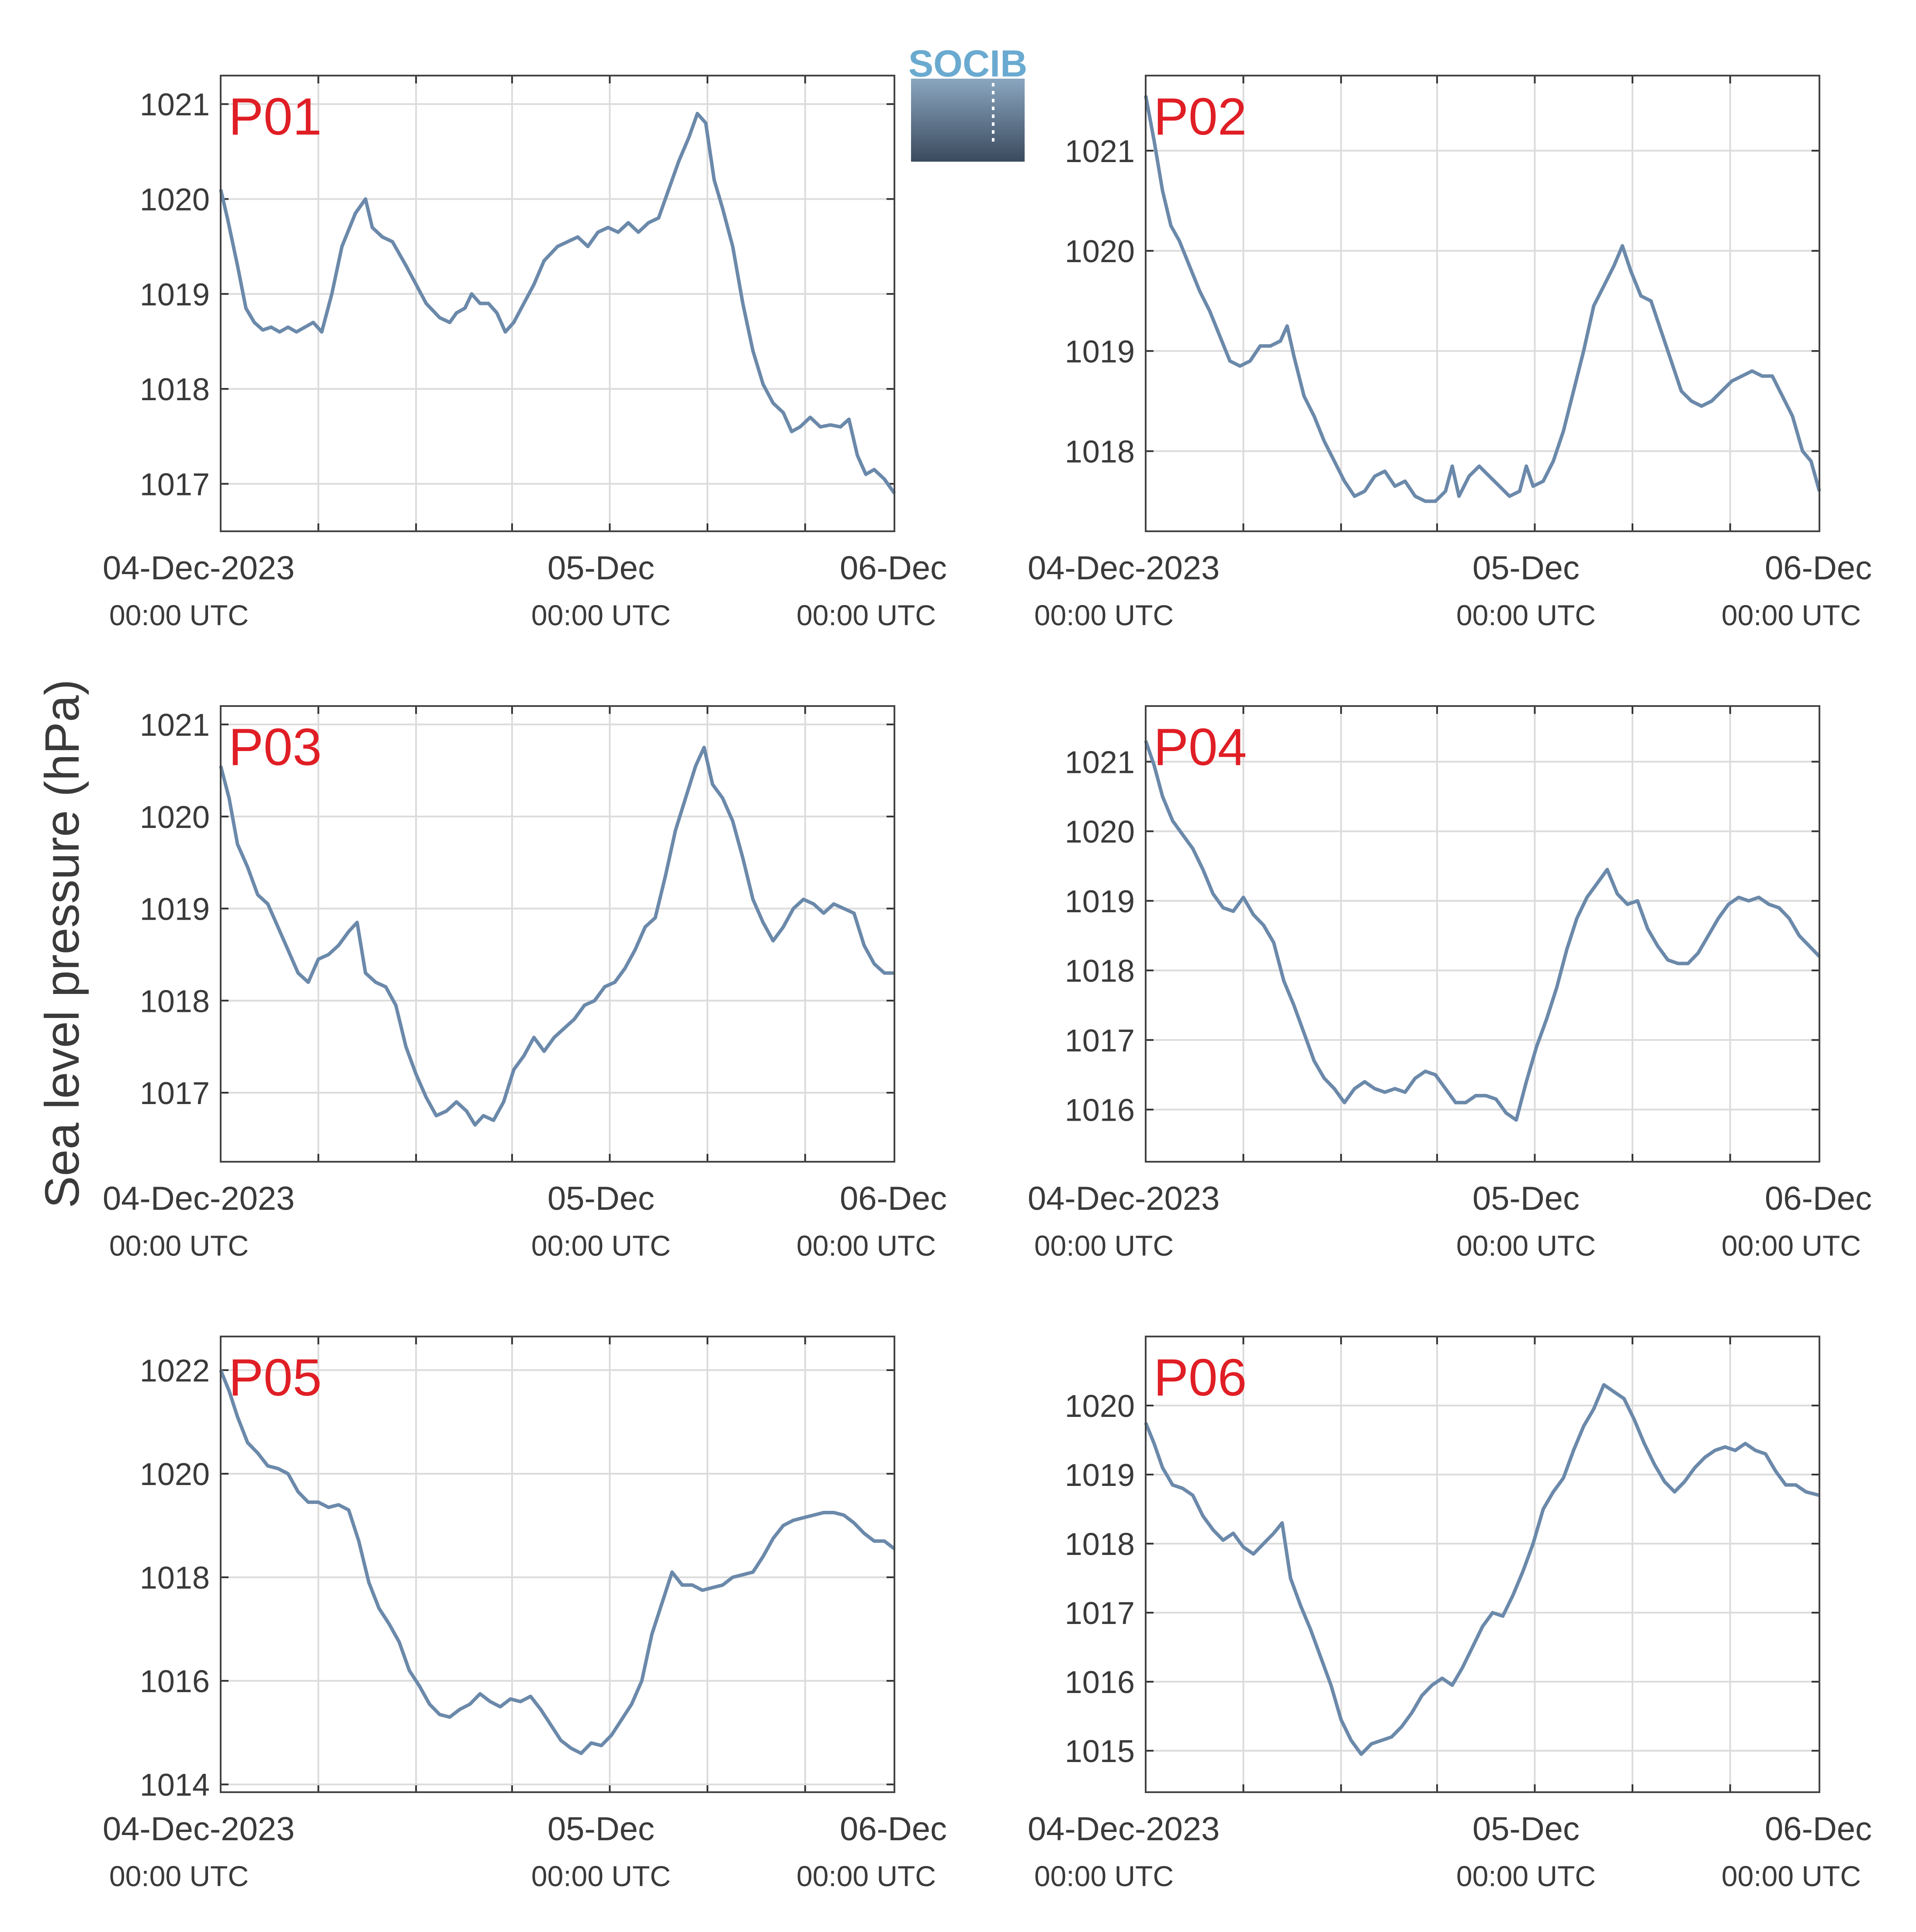 This screenshot has width=1916, height=1932. I want to click on panel-label: P06, so click(1200, 1377).